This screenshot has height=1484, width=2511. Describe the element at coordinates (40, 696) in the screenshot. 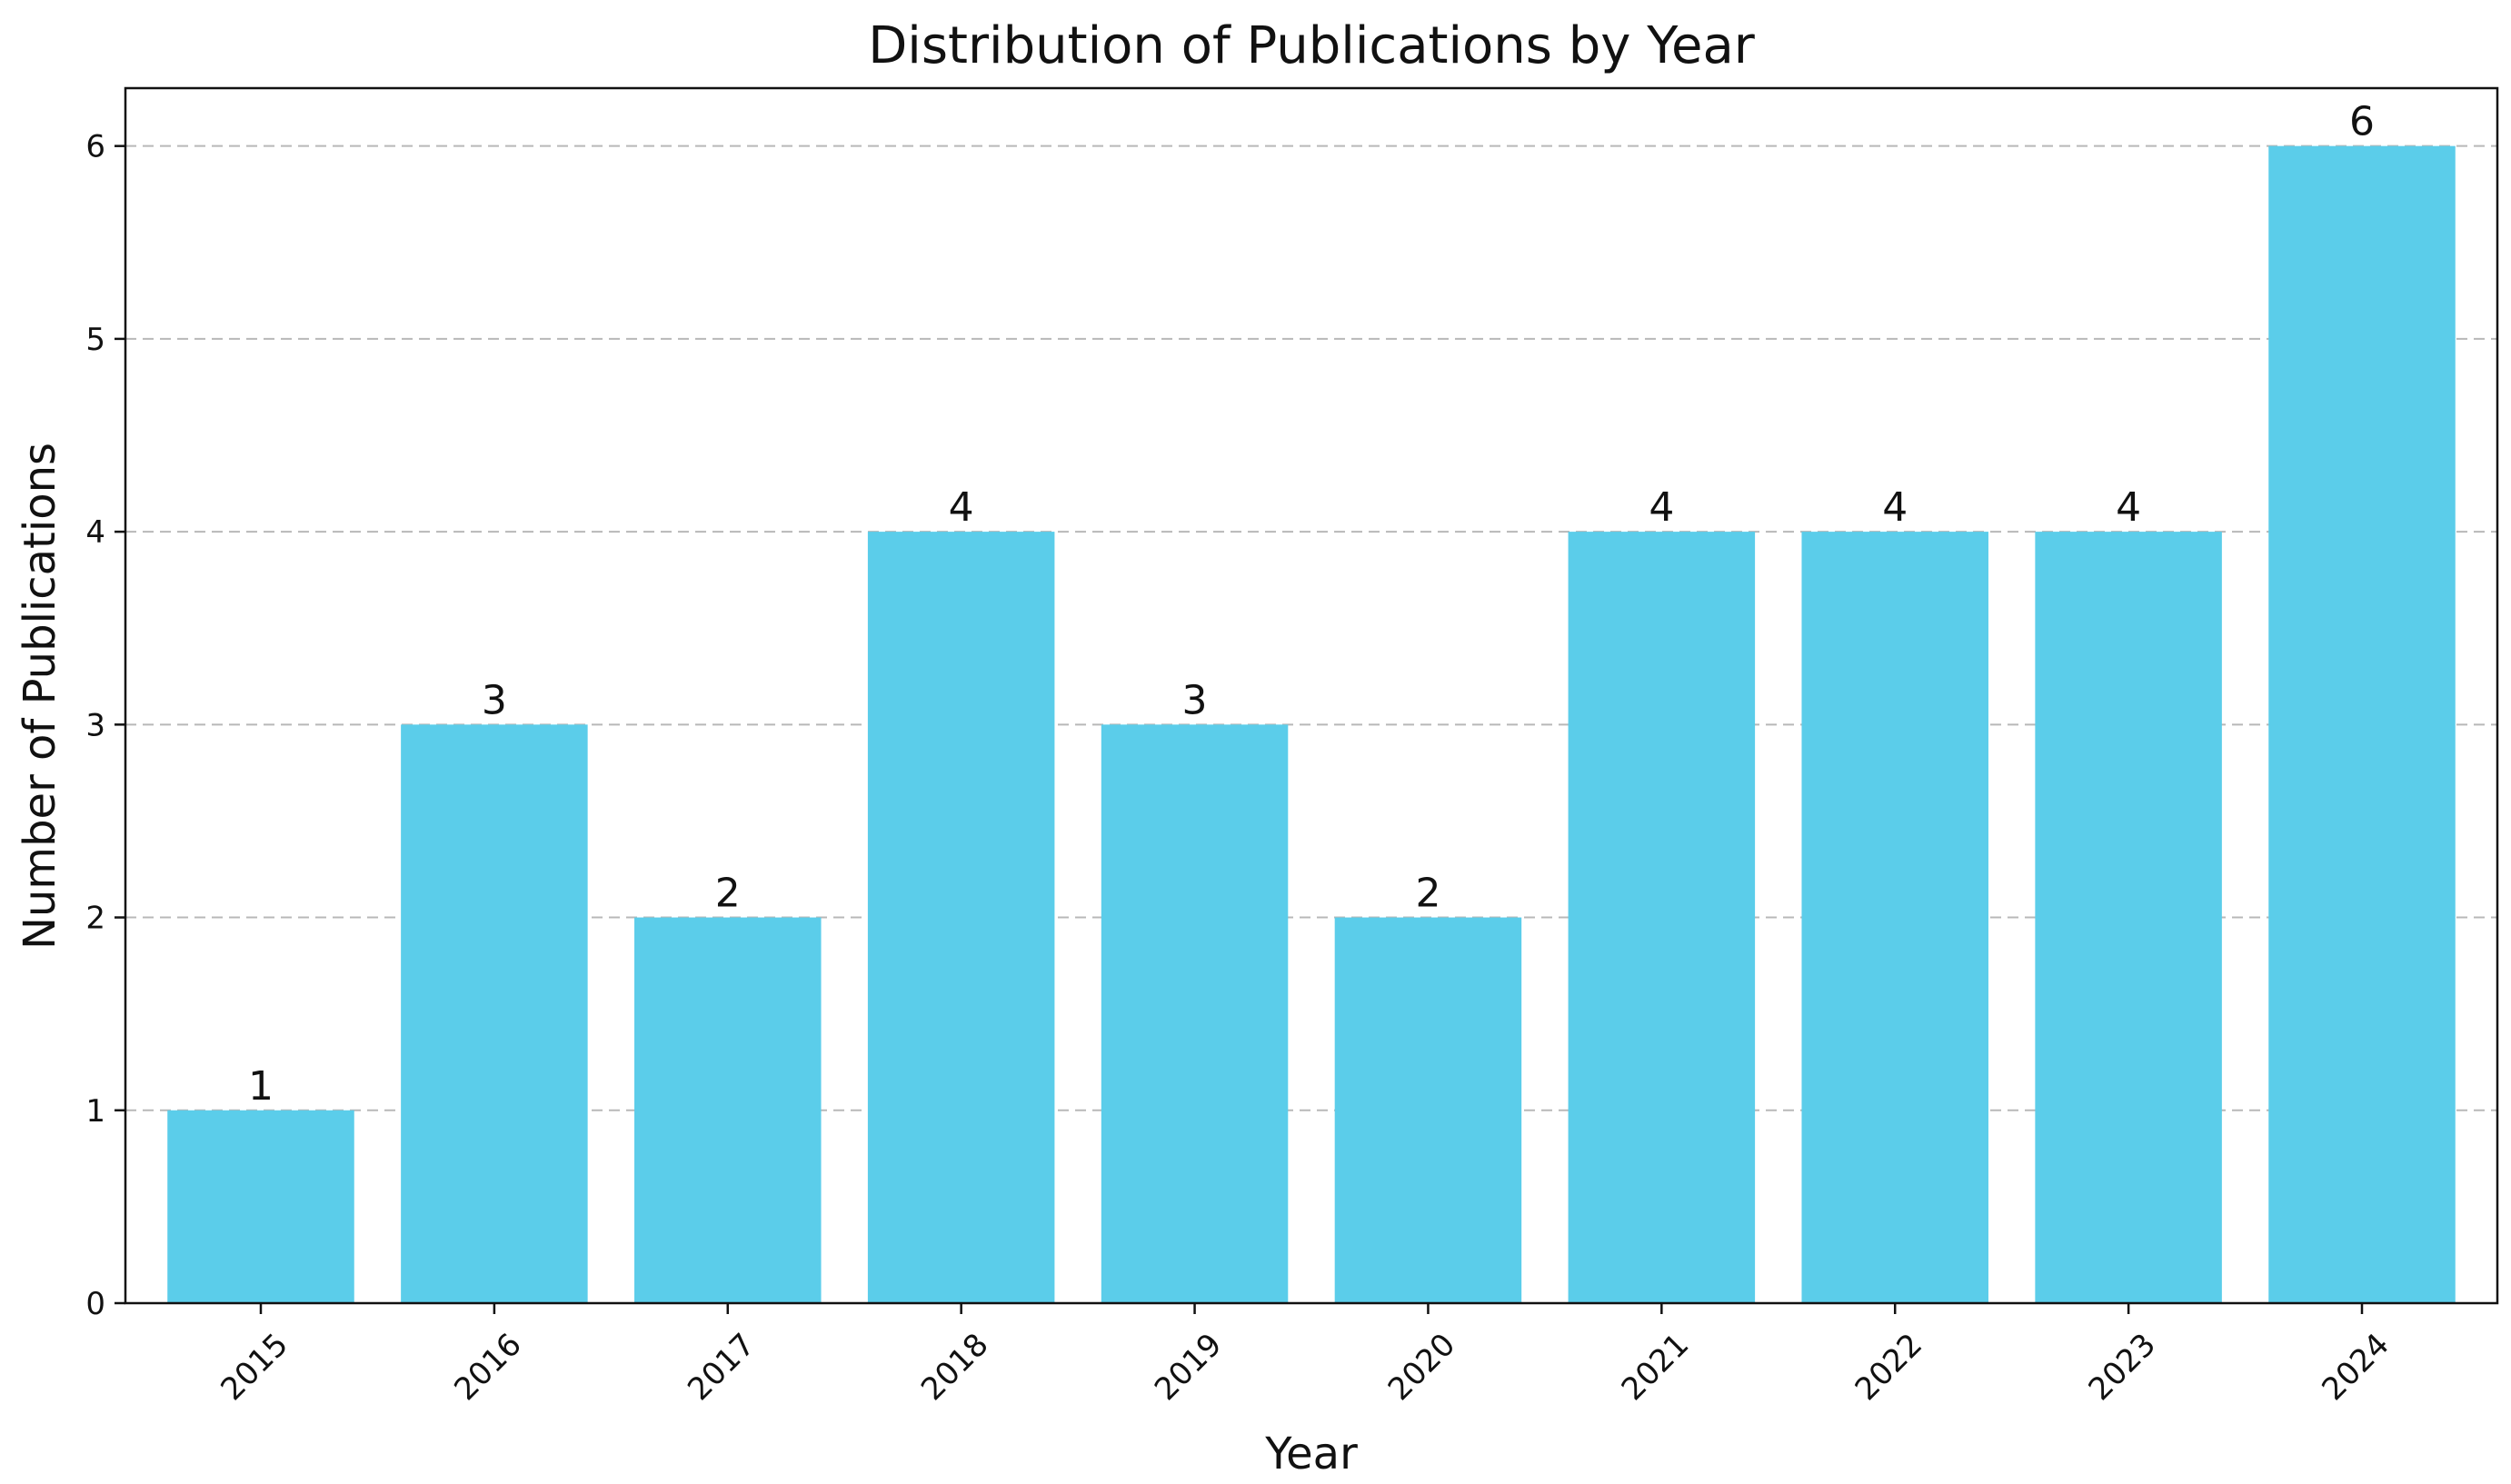

I see `y-axis-label: Number of Publications` at that location.